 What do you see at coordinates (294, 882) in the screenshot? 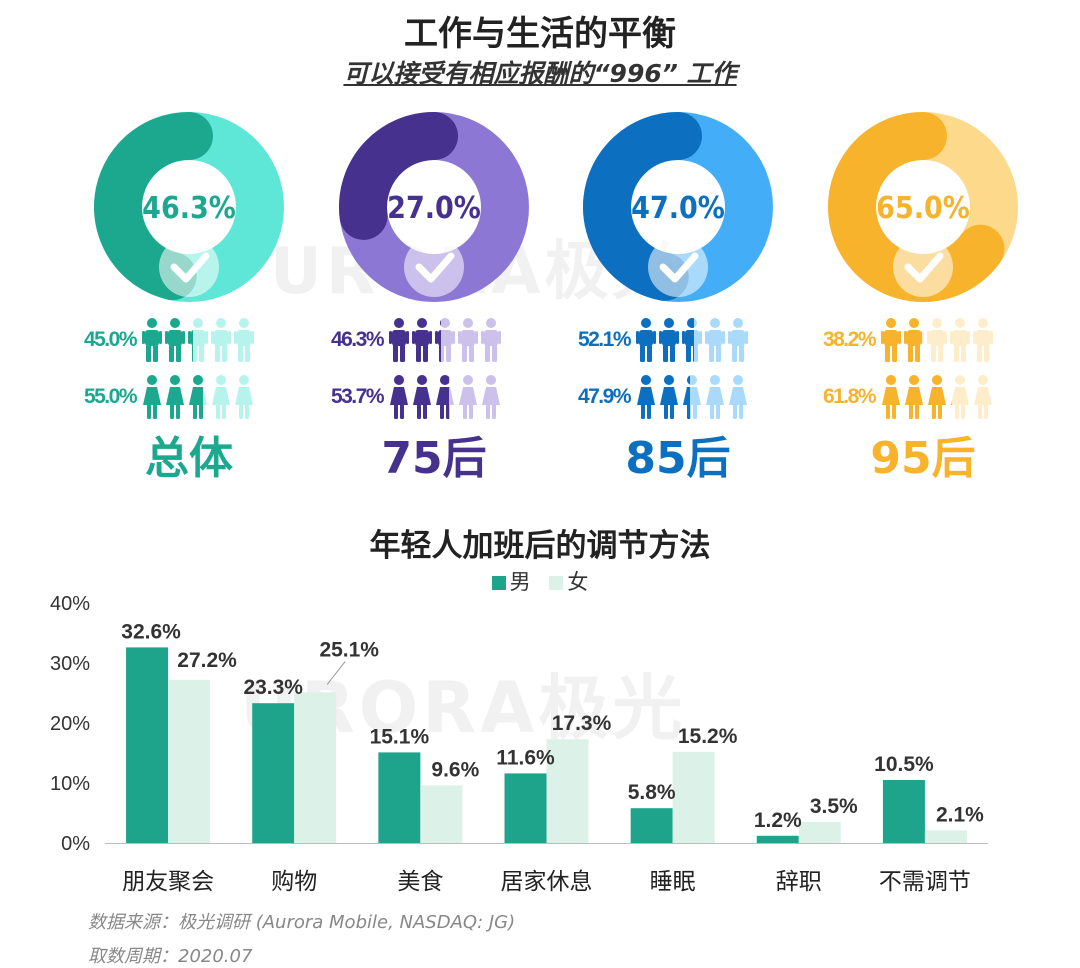
I see `x-tick-label: 购物` at bounding box center [294, 882].